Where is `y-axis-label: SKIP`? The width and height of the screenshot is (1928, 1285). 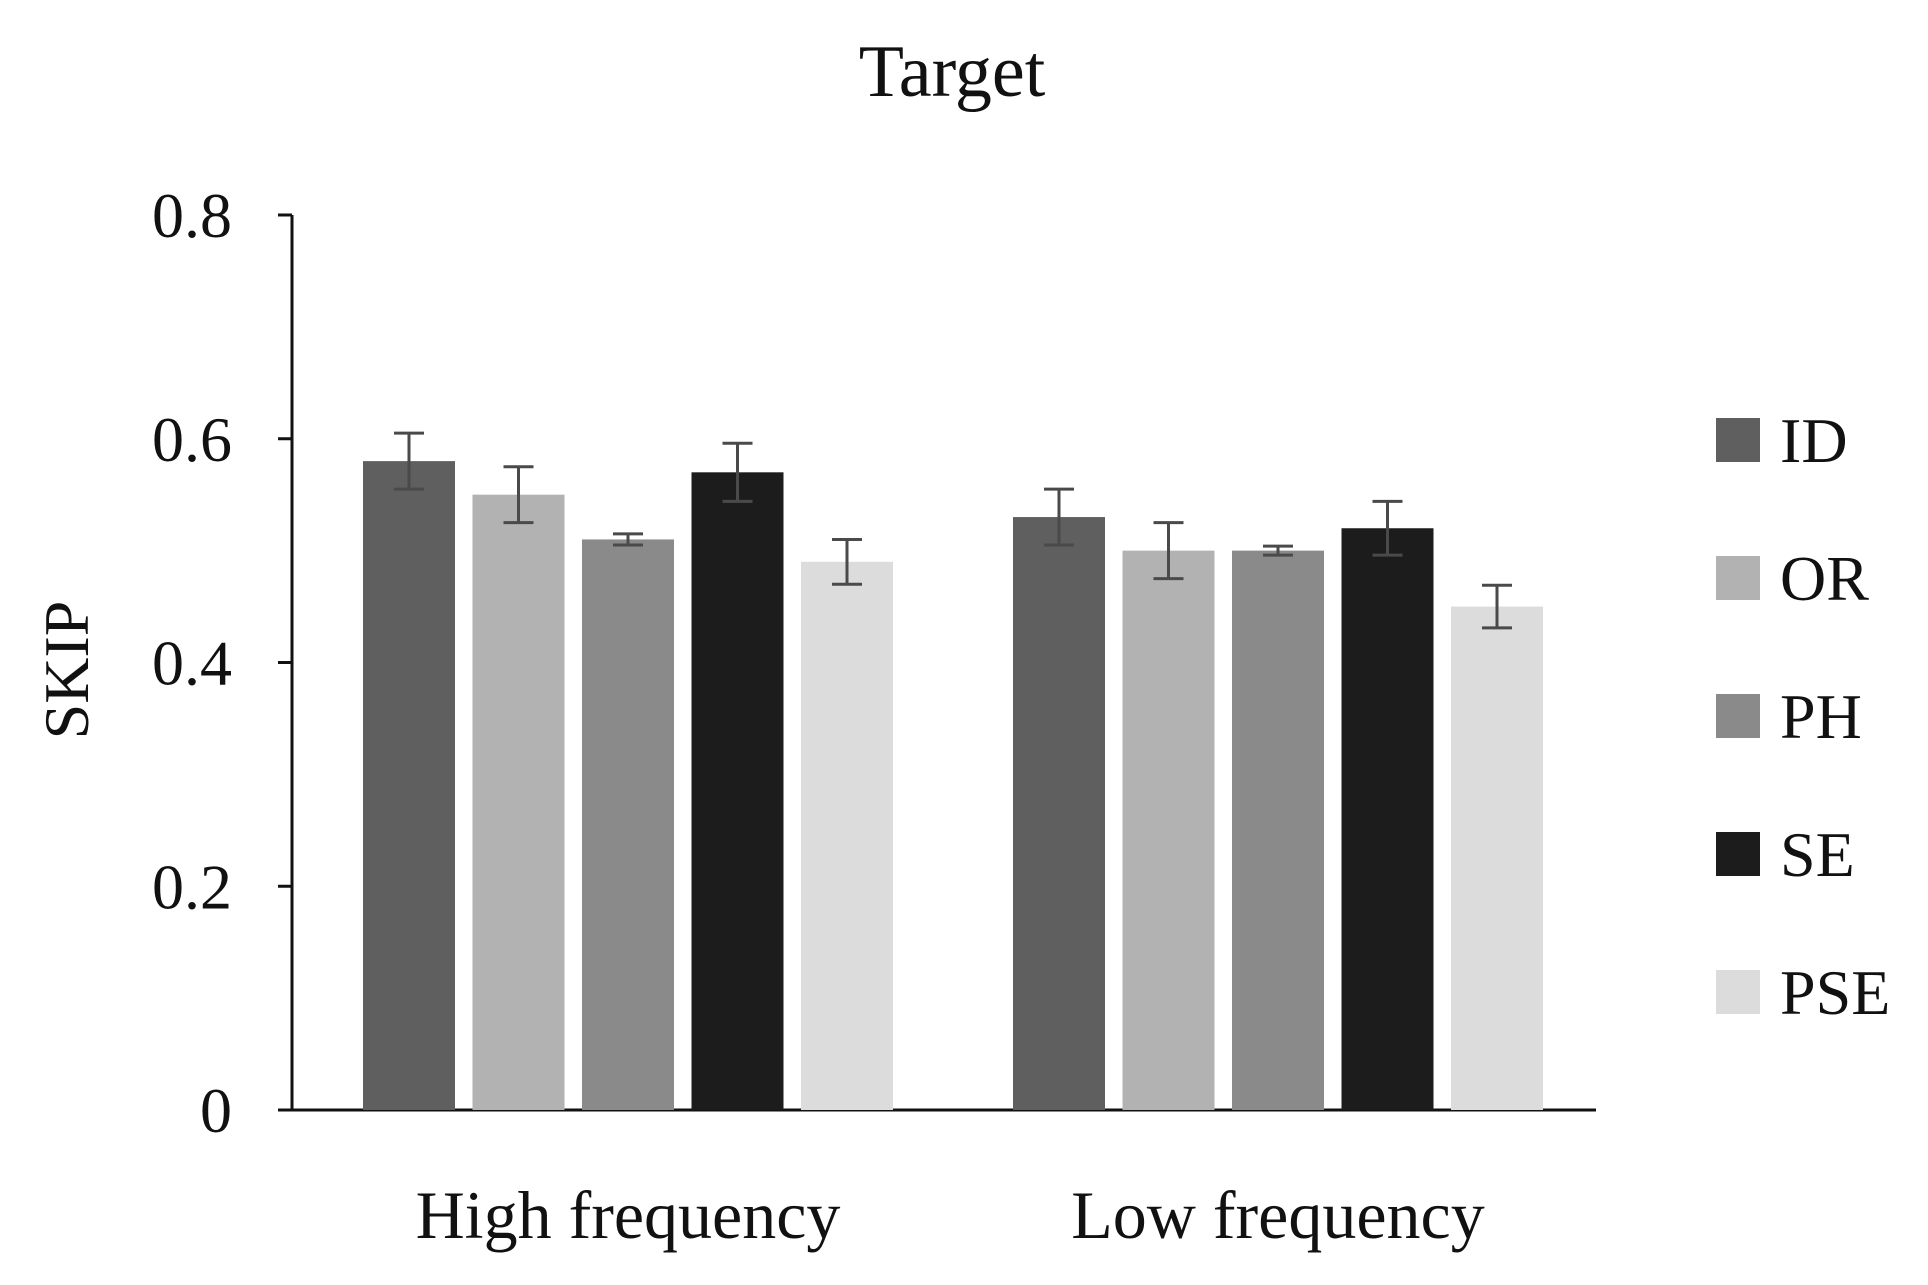 y-axis-label: SKIP is located at coordinates (66, 670).